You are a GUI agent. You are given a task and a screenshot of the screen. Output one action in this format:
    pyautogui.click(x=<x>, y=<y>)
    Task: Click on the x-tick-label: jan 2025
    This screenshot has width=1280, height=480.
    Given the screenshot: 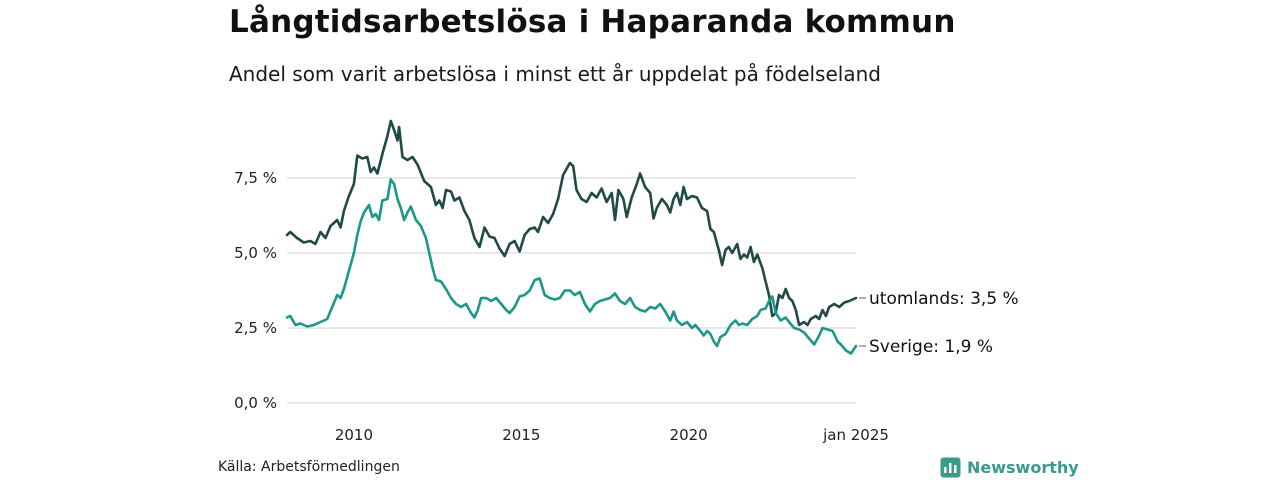 What is the action you would take?
    pyautogui.click(x=855, y=435)
    